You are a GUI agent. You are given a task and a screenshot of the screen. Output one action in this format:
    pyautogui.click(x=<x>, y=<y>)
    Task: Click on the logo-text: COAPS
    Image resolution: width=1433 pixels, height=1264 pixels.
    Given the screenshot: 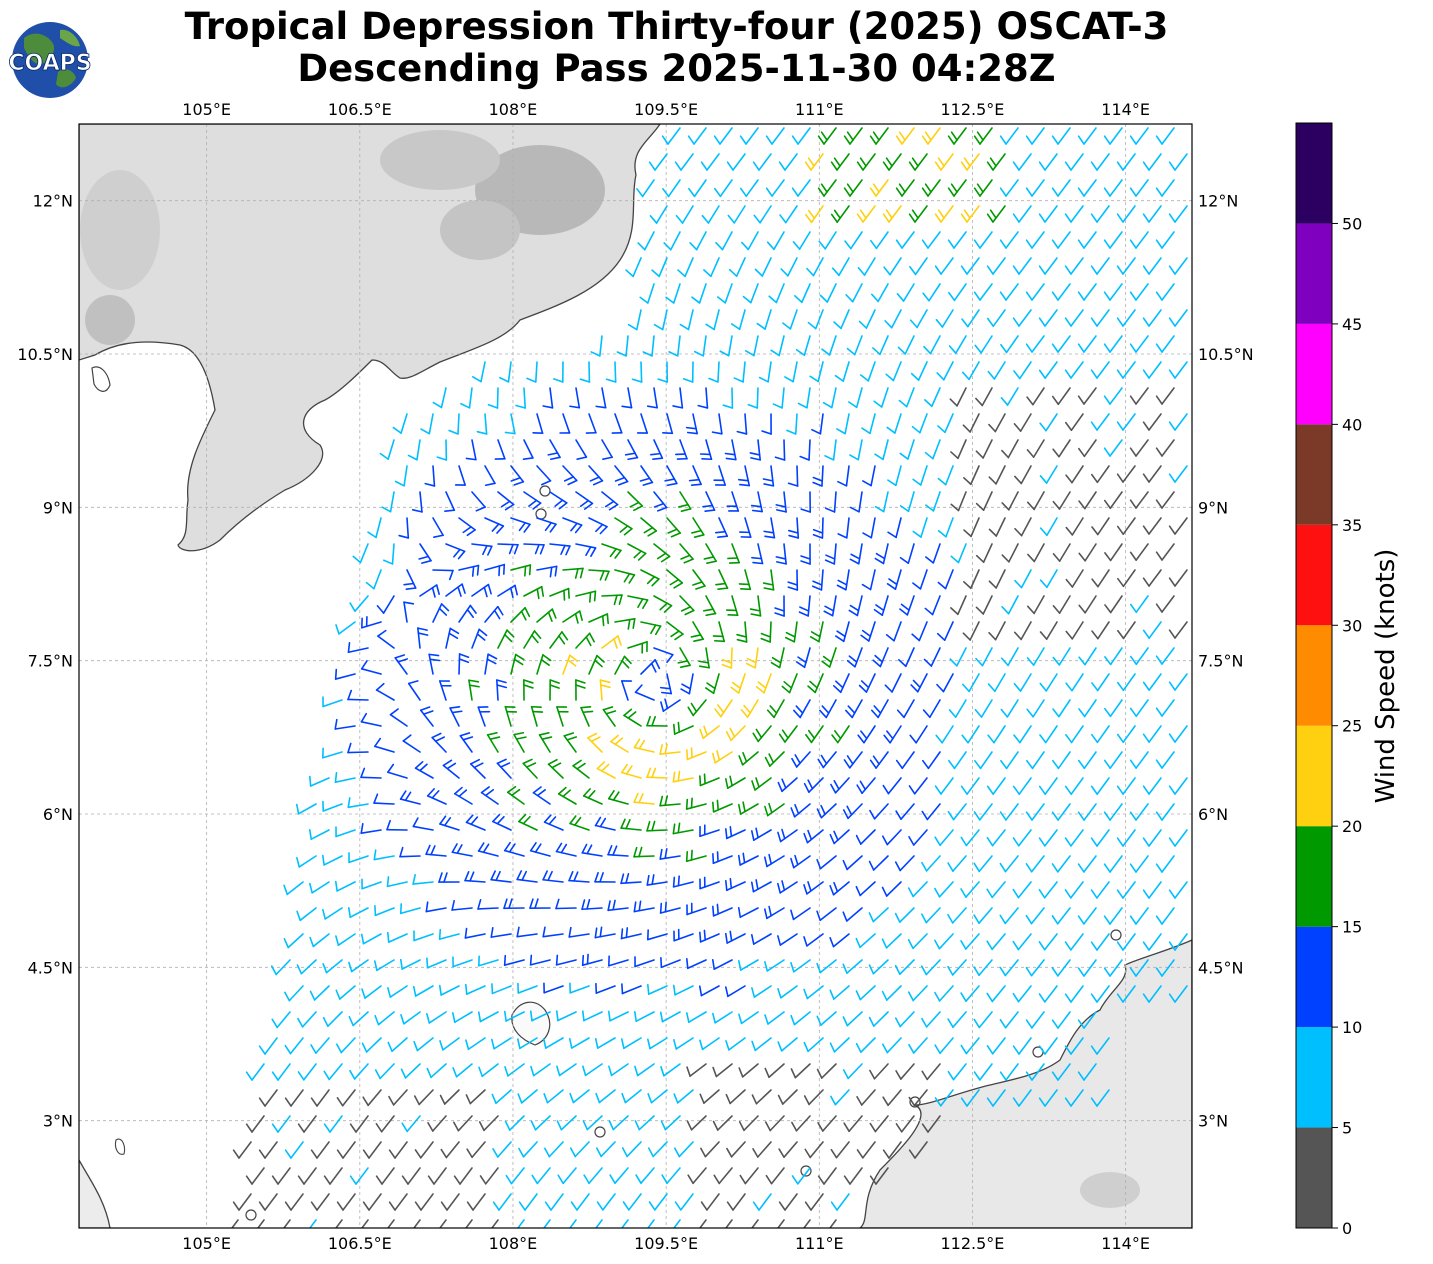 What is the action you would take?
    pyautogui.click(x=49, y=63)
    